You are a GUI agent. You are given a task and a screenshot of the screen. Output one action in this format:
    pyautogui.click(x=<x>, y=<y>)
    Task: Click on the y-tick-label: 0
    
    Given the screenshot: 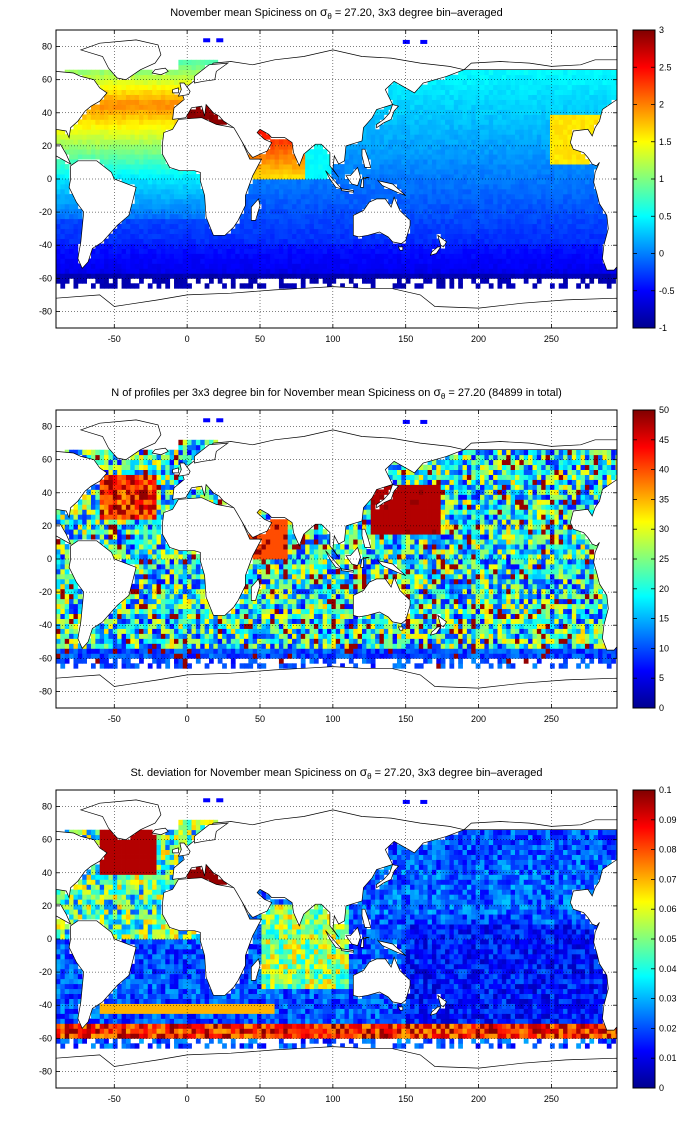 What is the action you would take?
    pyautogui.click(x=49, y=179)
    